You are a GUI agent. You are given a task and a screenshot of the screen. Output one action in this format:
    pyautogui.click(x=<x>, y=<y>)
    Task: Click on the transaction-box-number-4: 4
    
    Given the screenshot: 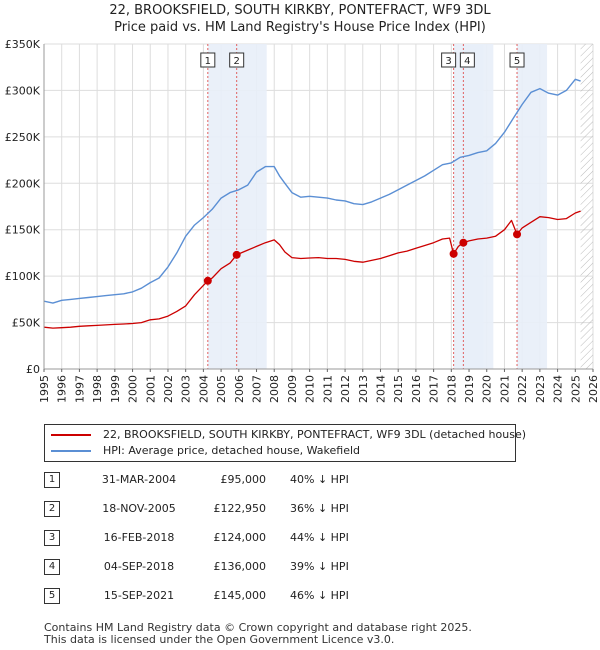 What is the action you would take?
    pyautogui.click(x=467, y=61)
    